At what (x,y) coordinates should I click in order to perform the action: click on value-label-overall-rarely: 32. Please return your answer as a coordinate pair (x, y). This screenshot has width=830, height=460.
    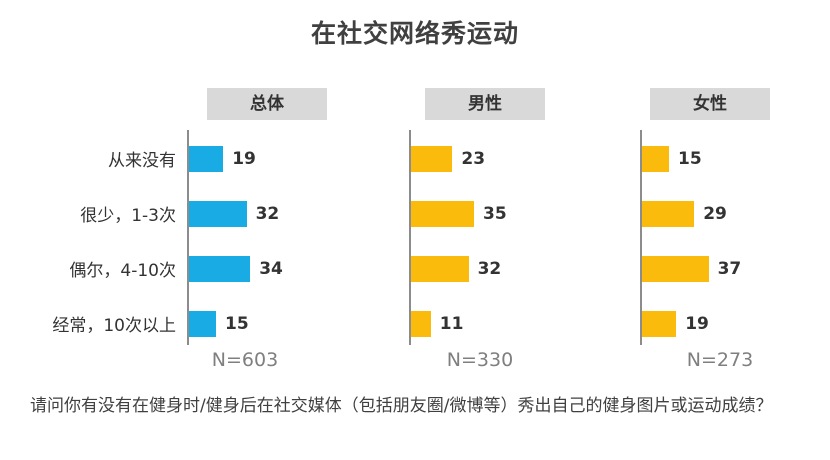
    Looking at the image, I should click on (267, 214).